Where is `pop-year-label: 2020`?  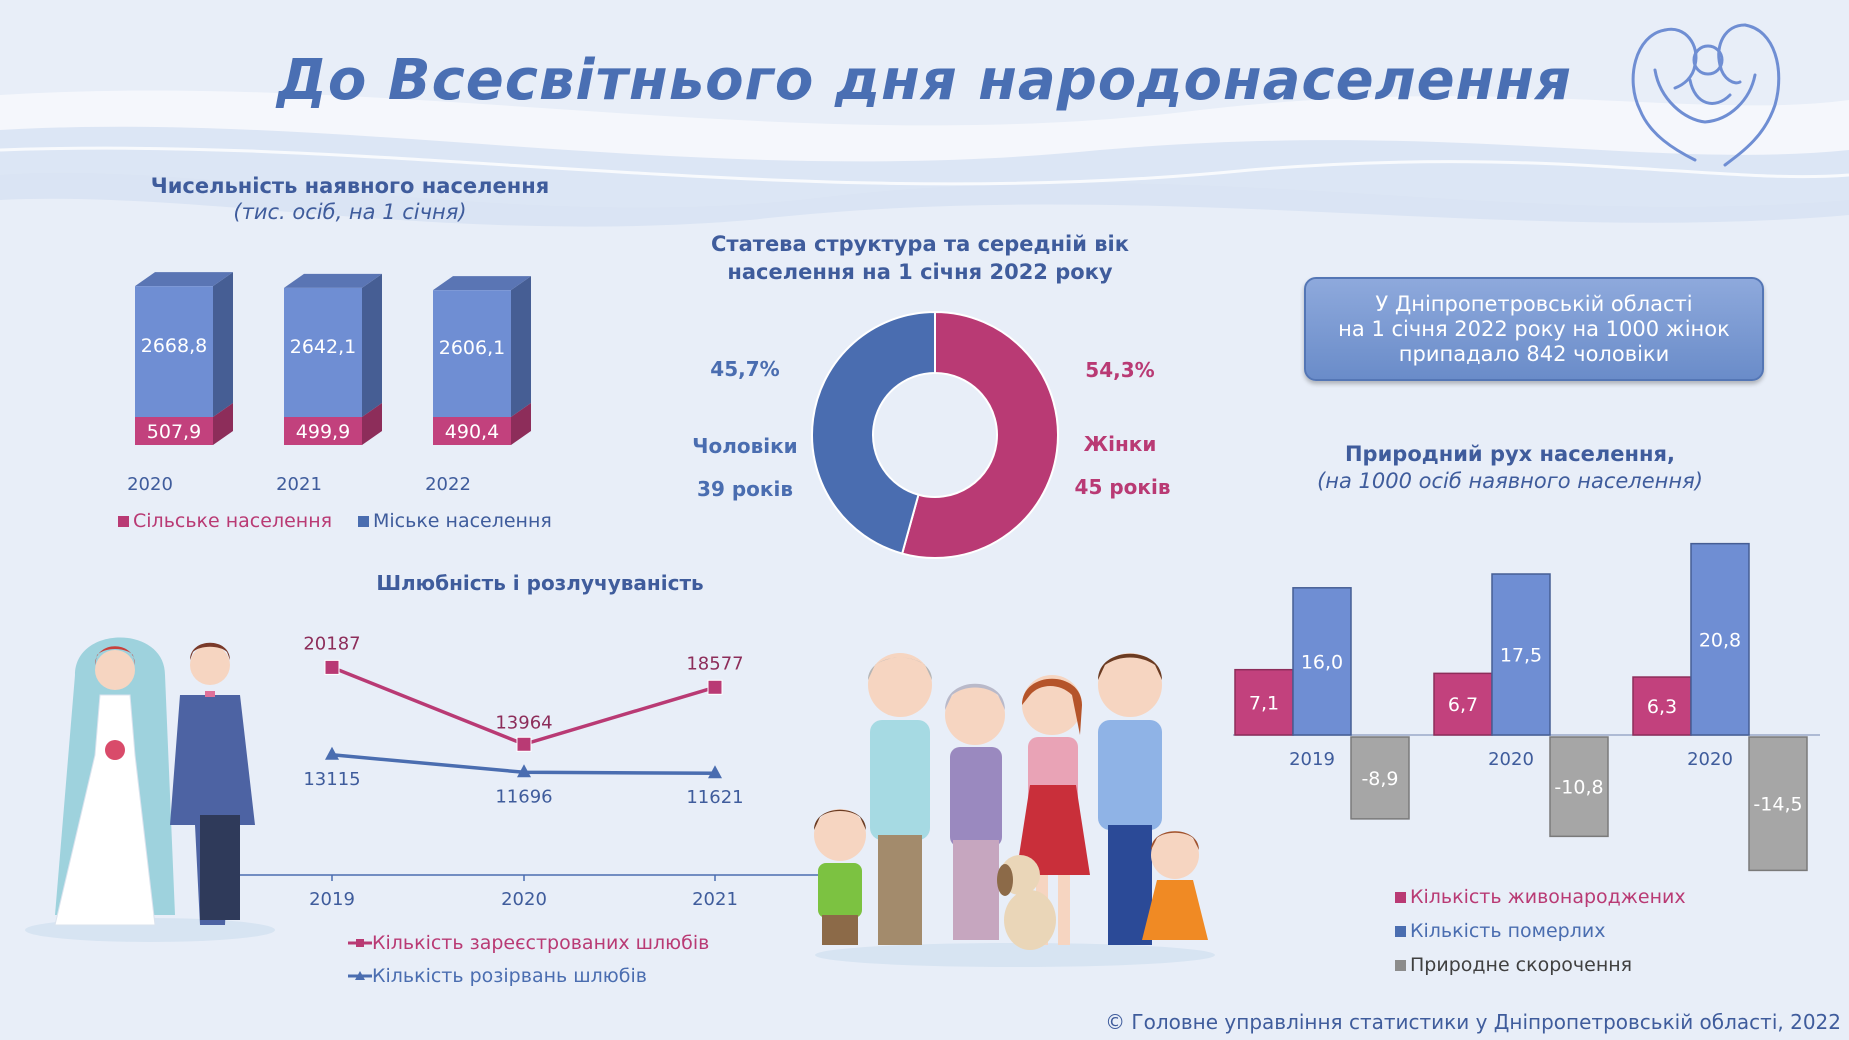 pop-year-label: 2020 is located at coordinates (150, 484).